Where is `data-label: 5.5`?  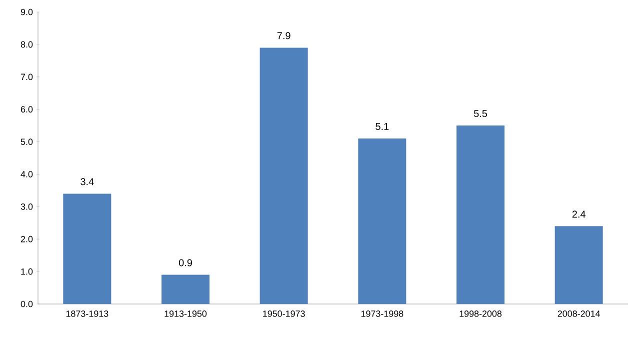
data-label: 5.5 is located at coordinates (481, 114).